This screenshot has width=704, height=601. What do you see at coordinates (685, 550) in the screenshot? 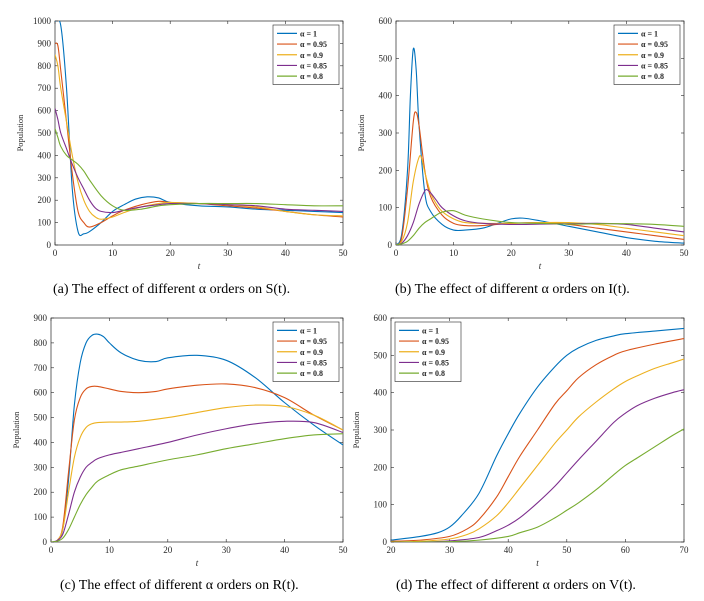
I see `x-tick-label: 70` at bounding box center [685, 550].